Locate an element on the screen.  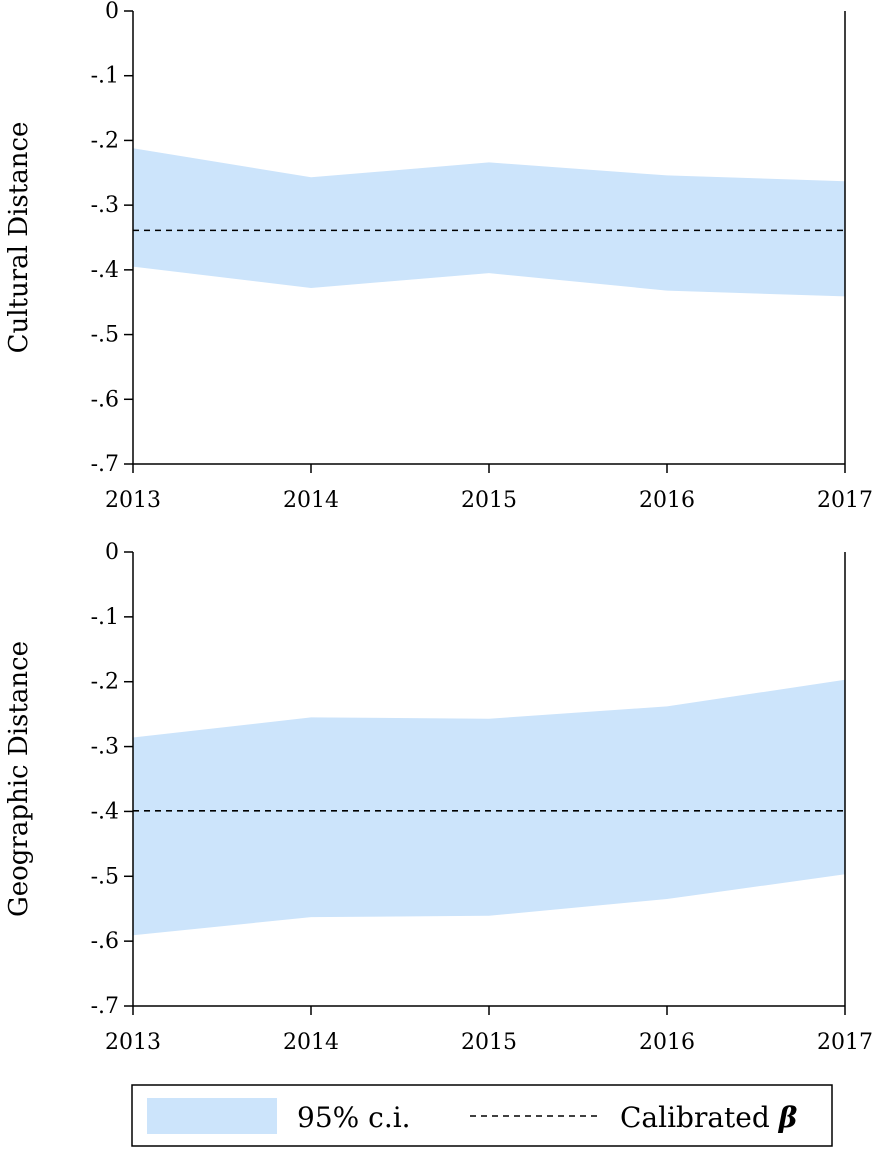
legend-ci-label: 95% c.i. is located at coordinates (354, 1117).